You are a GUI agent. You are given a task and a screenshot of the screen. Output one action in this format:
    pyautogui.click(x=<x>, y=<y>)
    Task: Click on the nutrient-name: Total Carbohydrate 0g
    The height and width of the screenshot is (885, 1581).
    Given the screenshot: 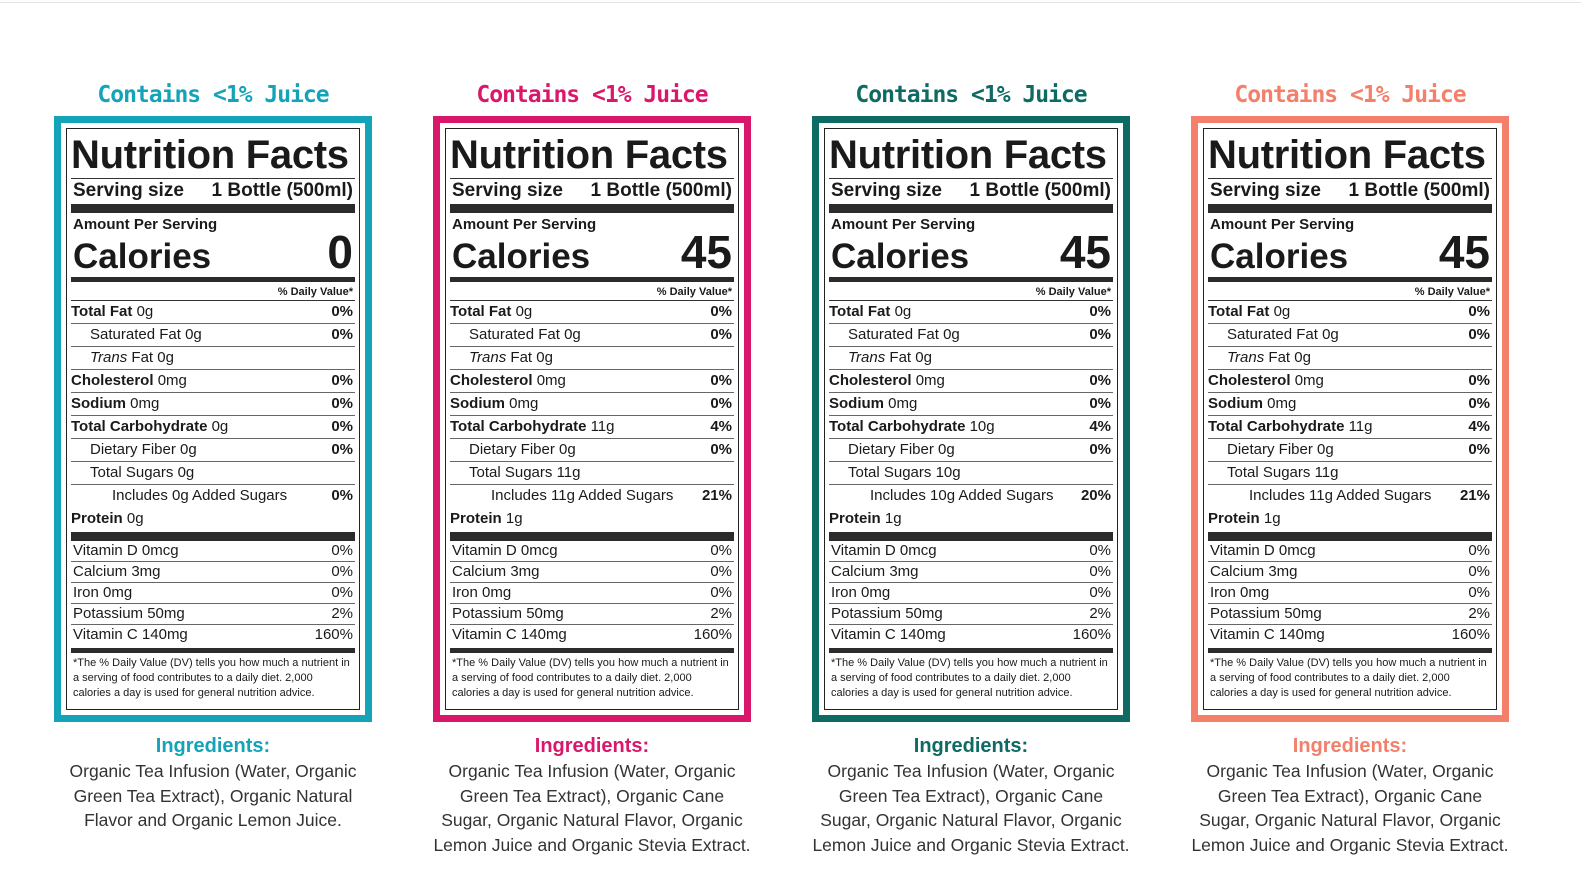 What is the action you would take?
    pyautogui.click(x=149, y=427)
    